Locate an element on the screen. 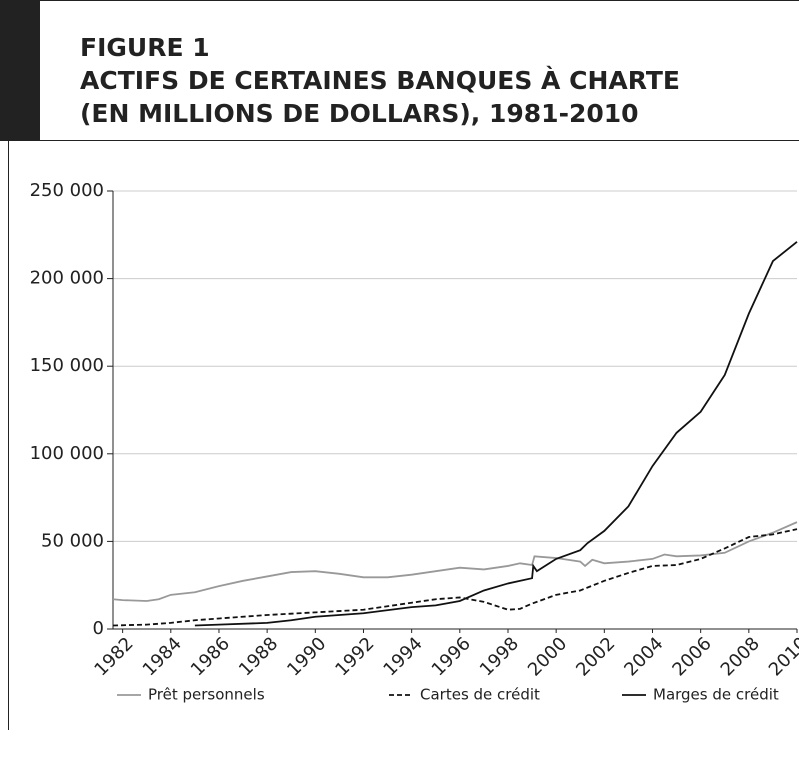 The width and height of the screenshot is (799, 757). legend-label: Prêt personnels is located at coordinates (206, 695).